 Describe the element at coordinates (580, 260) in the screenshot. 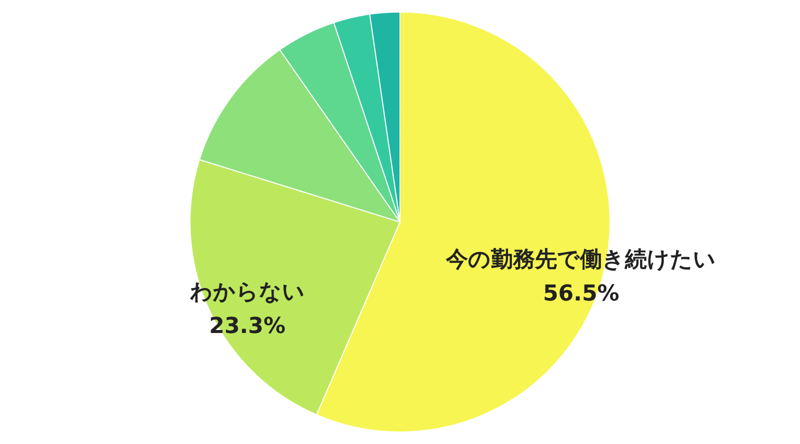

I see `slice-label: 今の勤務先で働き続けたい` at that location.